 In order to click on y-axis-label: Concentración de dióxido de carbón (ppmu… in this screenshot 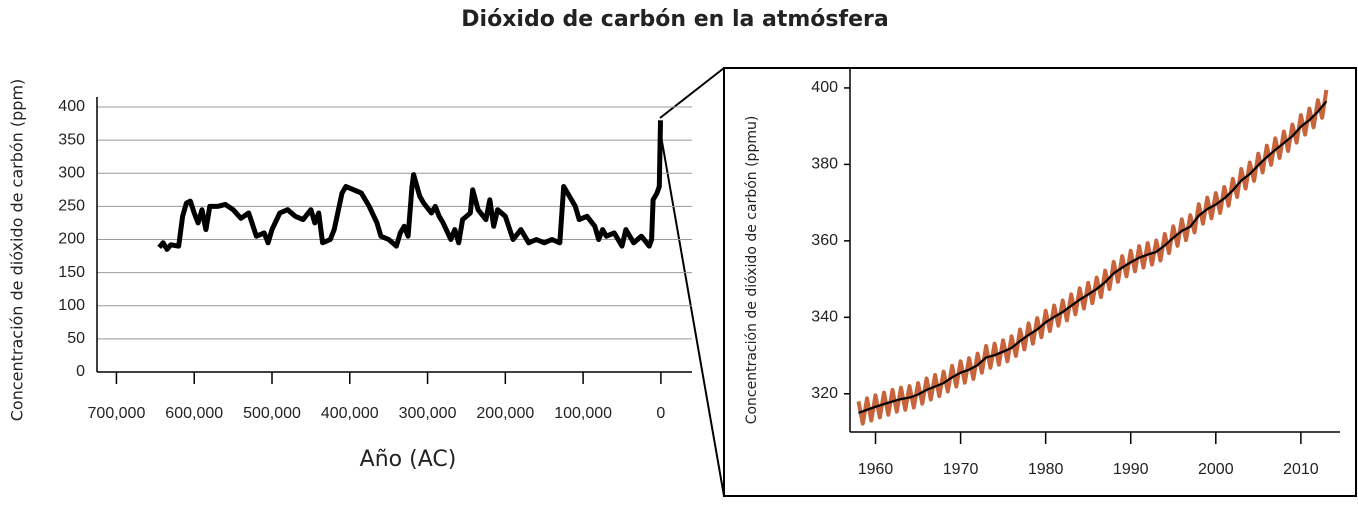, I will do `click(752, 270)`.